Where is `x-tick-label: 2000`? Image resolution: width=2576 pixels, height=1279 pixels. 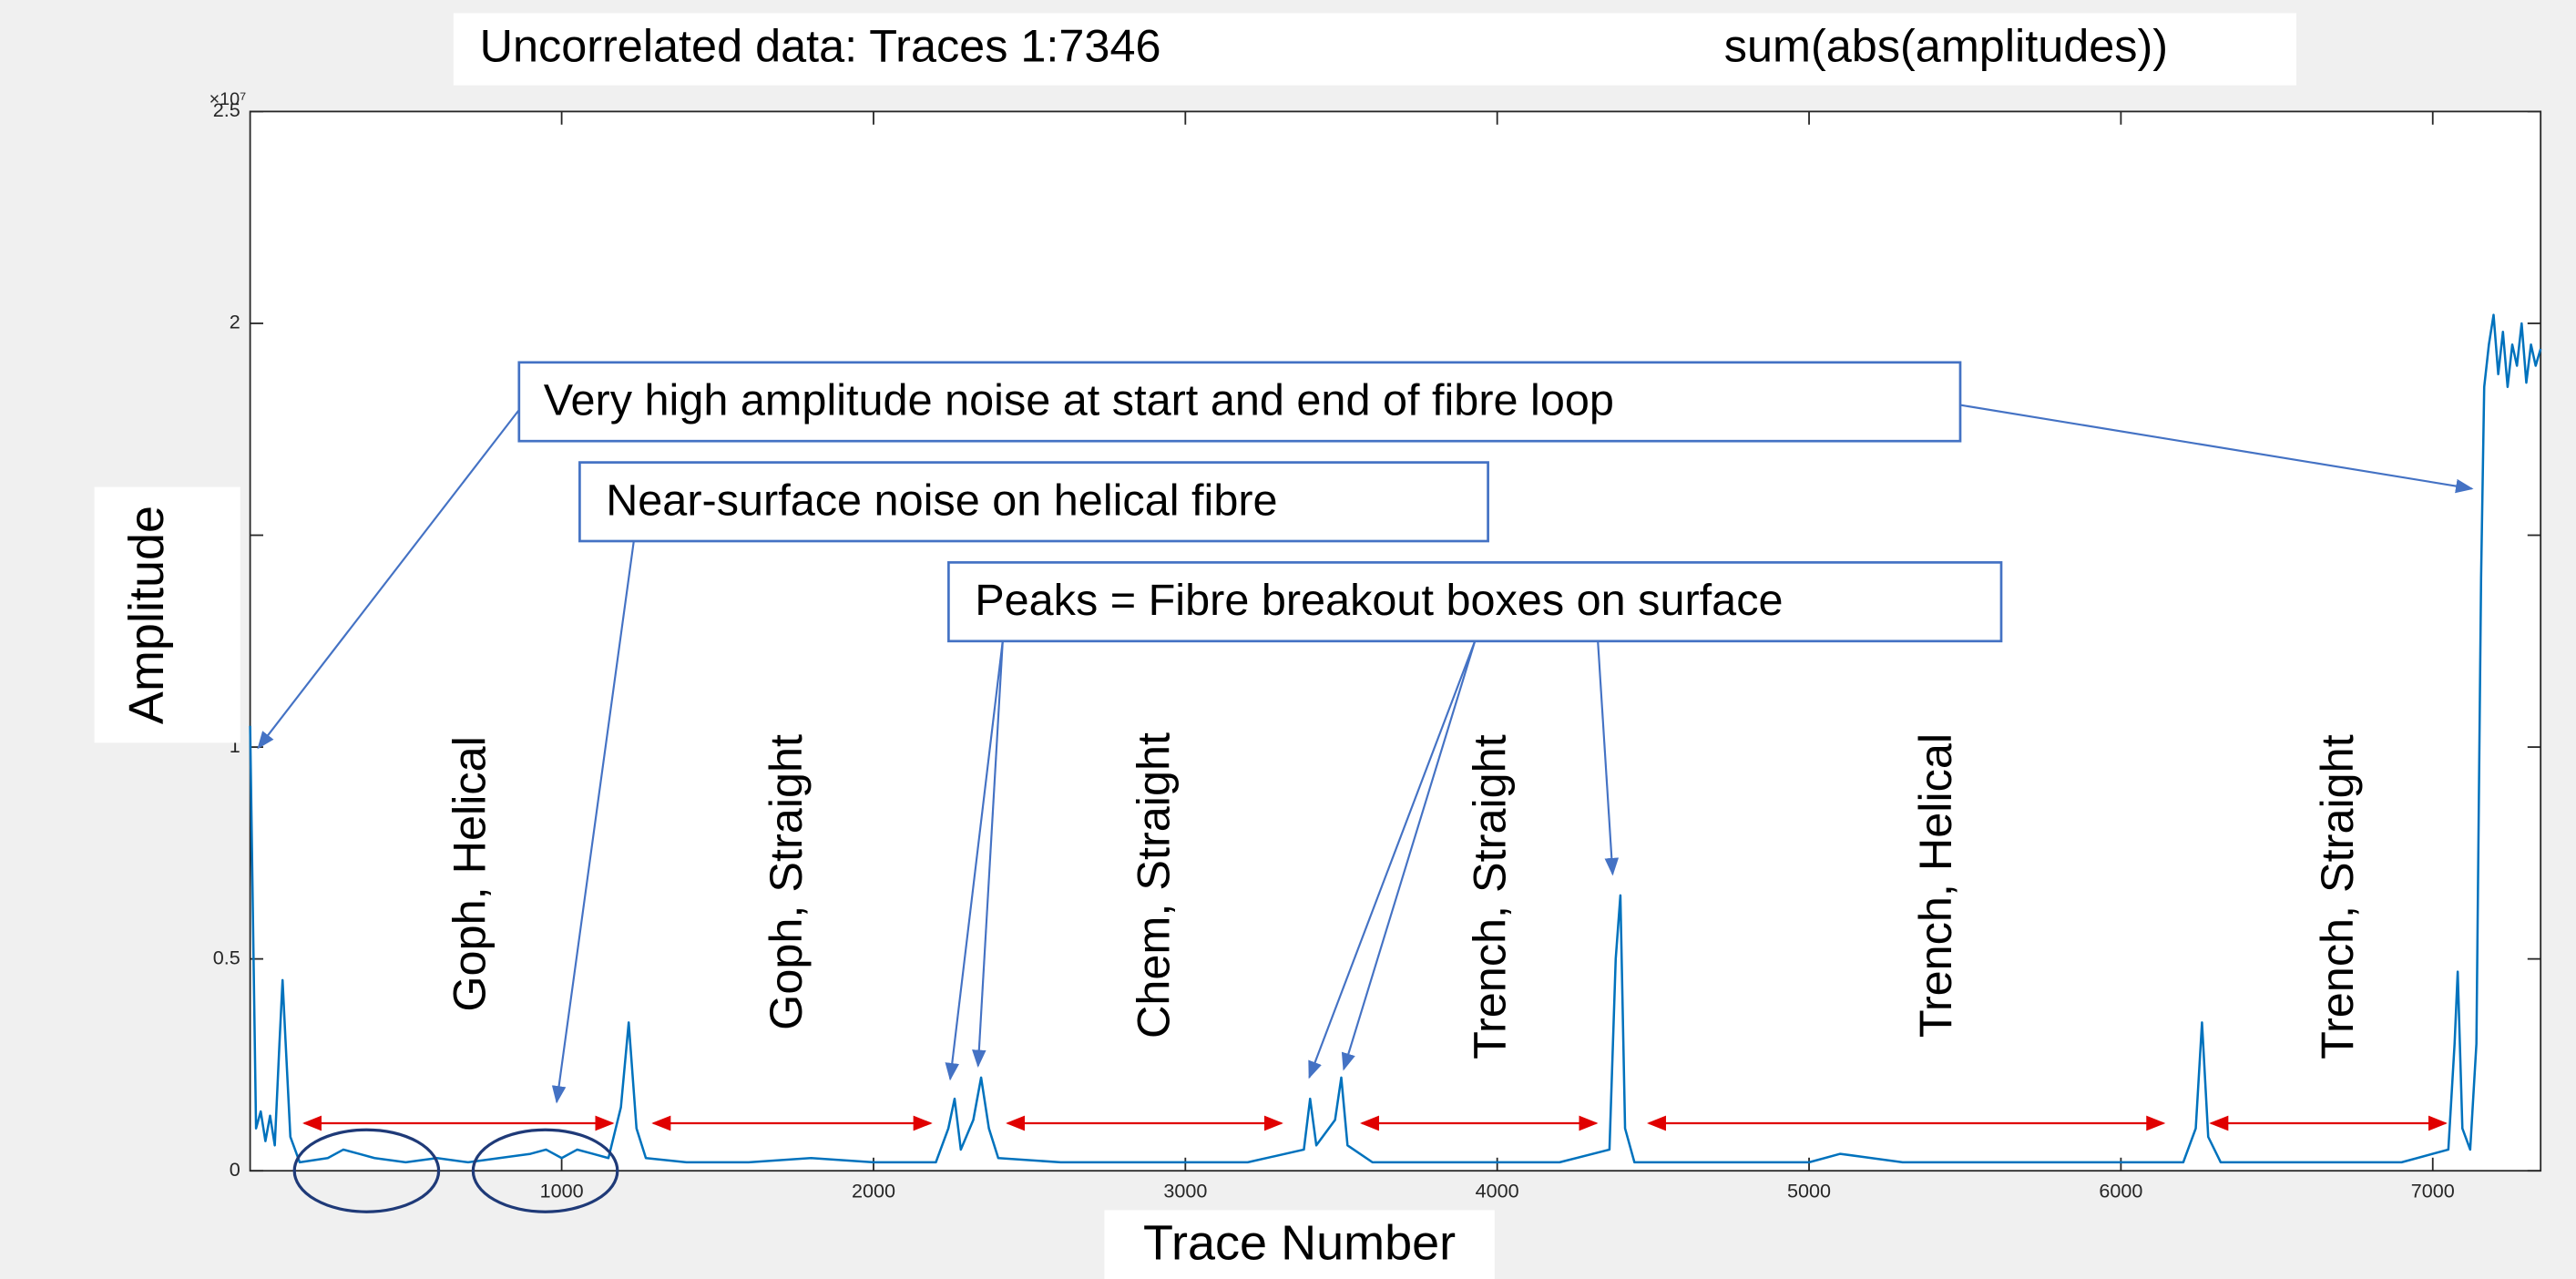
x-tick-label: 2000 is located at coordinates (873, 1190).